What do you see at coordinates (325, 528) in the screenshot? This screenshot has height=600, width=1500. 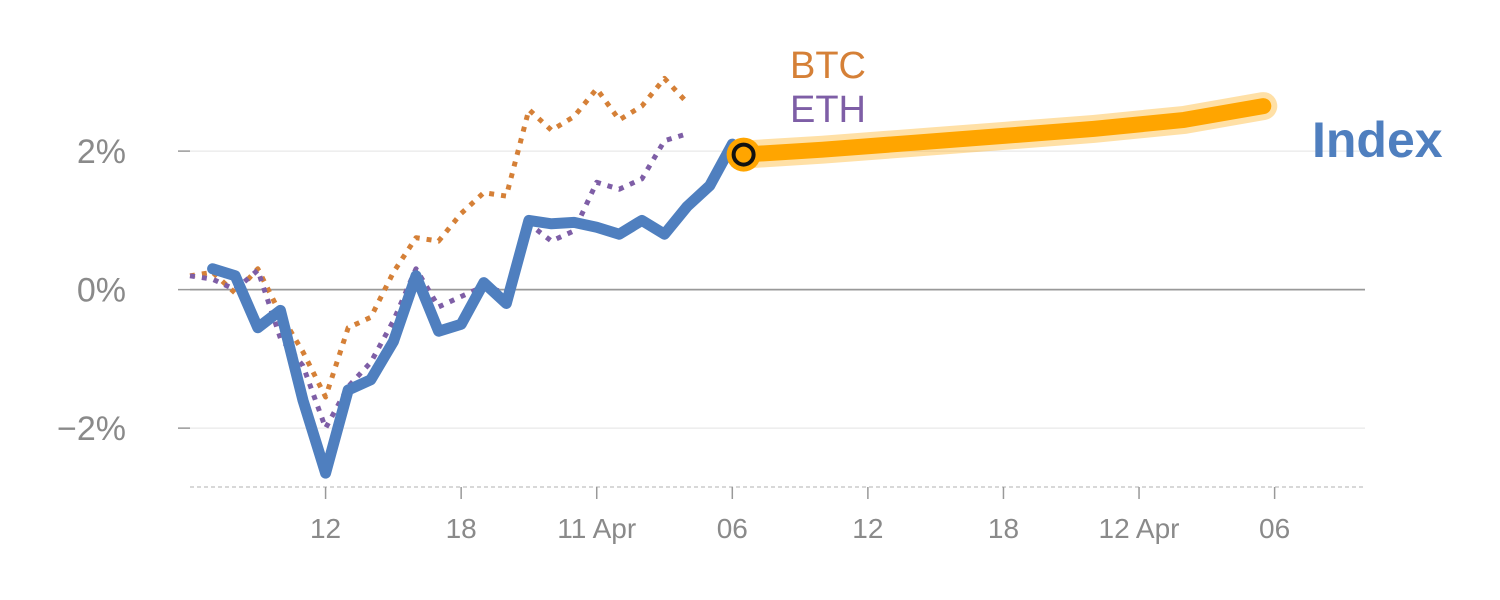 I see `x-tick-label-0: 12` at bounding box center [325, 528].